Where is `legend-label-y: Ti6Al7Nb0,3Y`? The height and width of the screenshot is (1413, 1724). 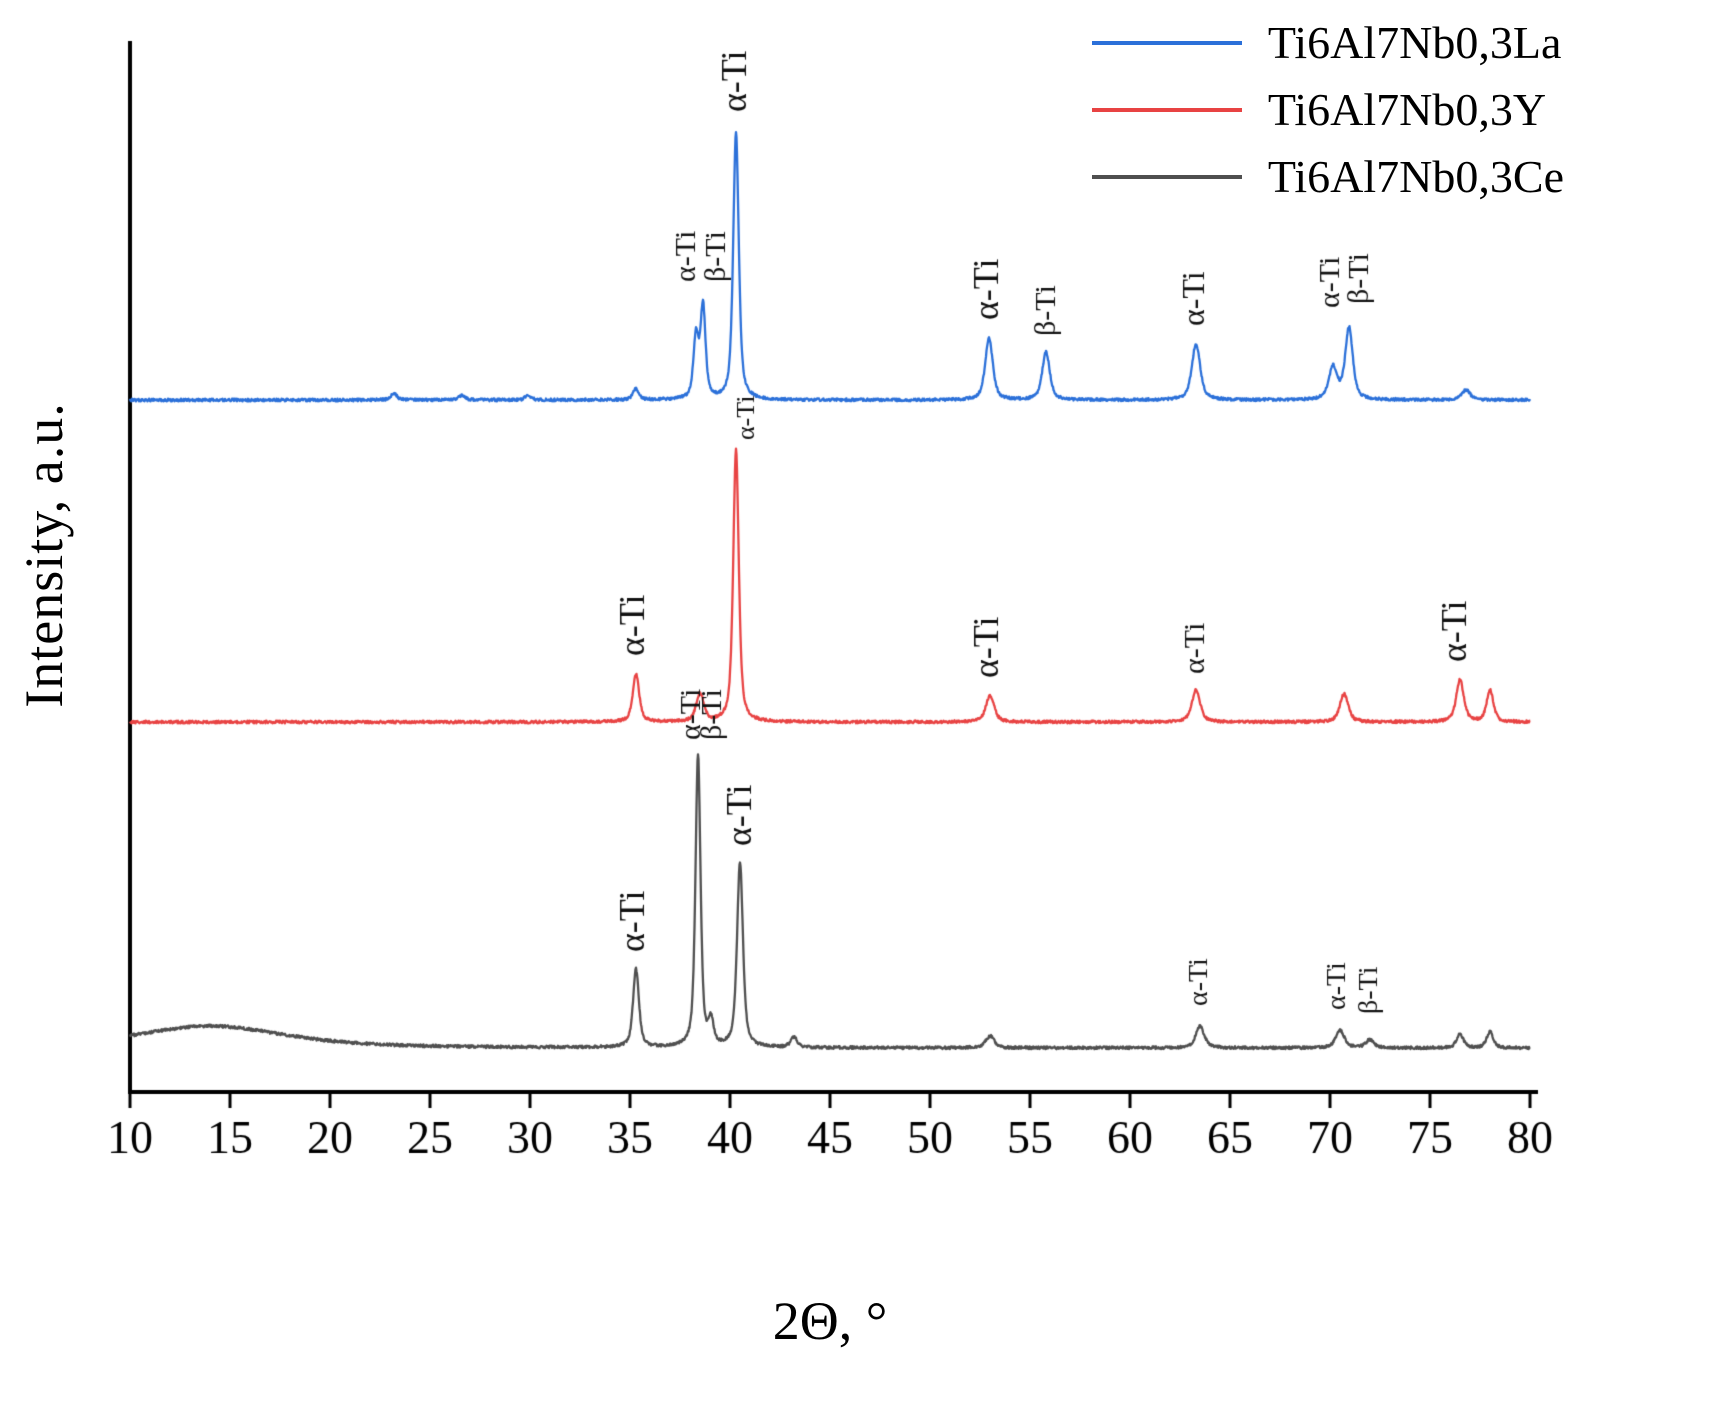 legend-label-y: Ti6Al7Nb0,3Y is located at coordinates (1407, 109).